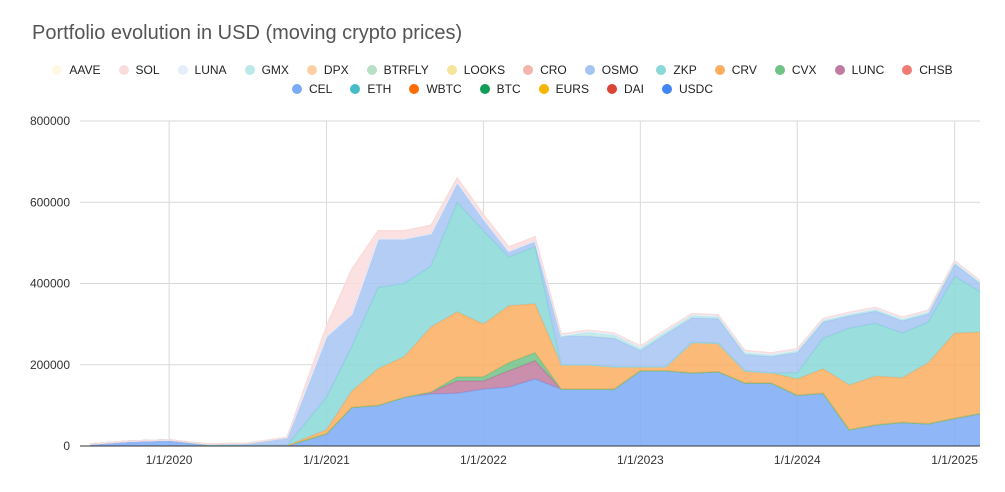 The width and height of the screenshot is (1005, 492). I want to click on legend-item-dpx: DPX, so click(327, 70).